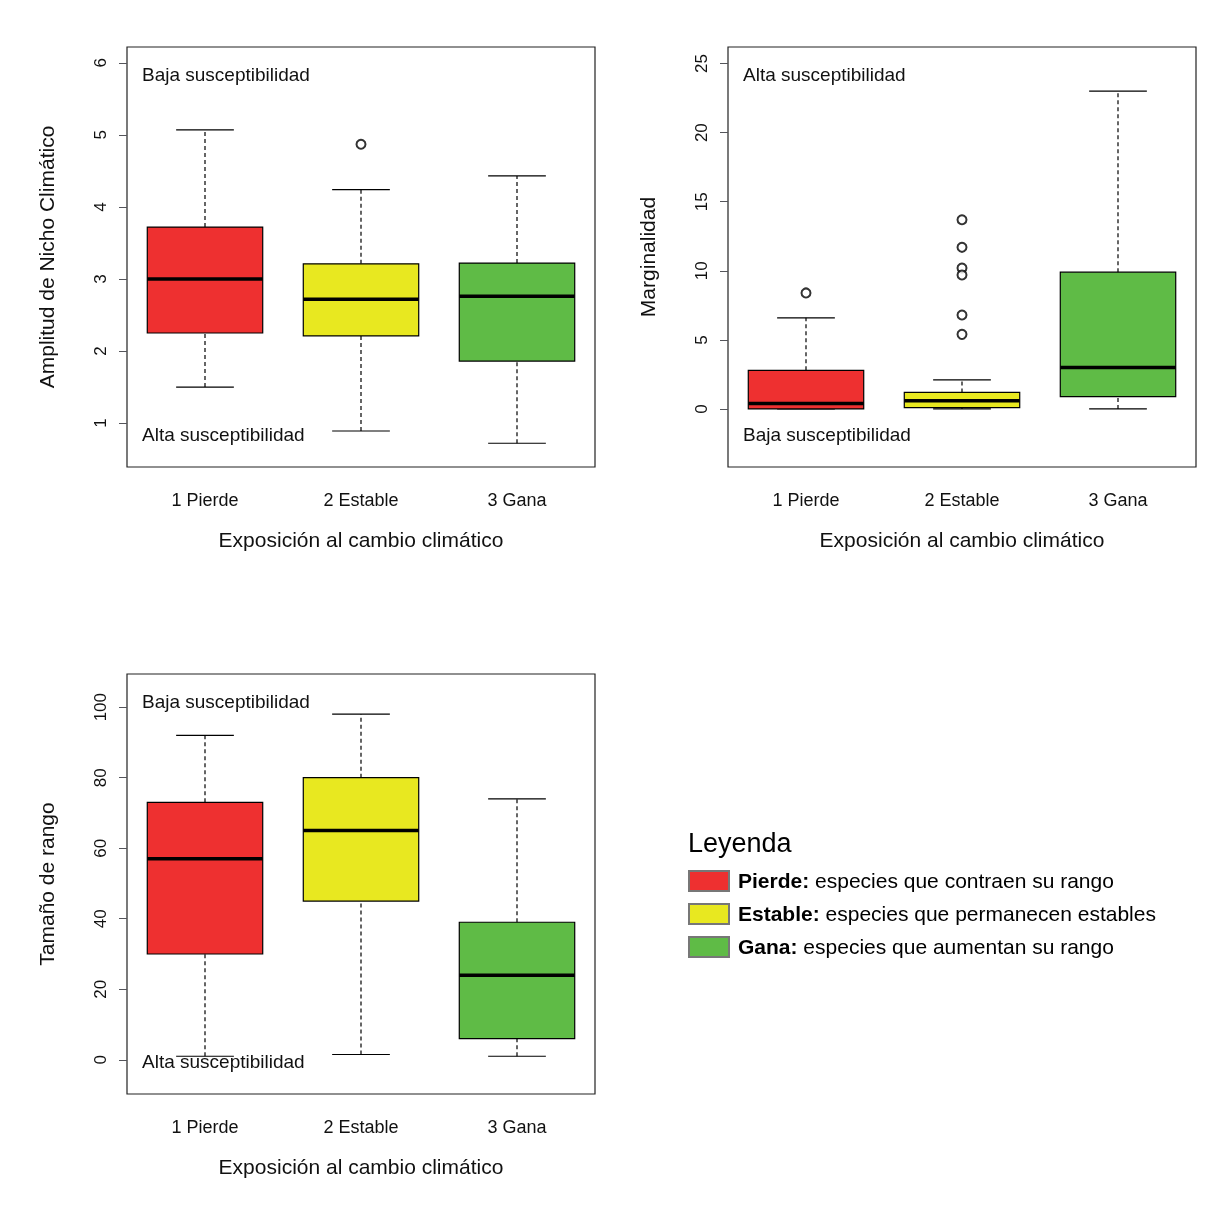 The width and height of the screenshot is (1222, 1214). What do you see at coordinates (100, 207) in the screenshot?
I see `y-tick-label: 4` at bounding box center [100, 207].